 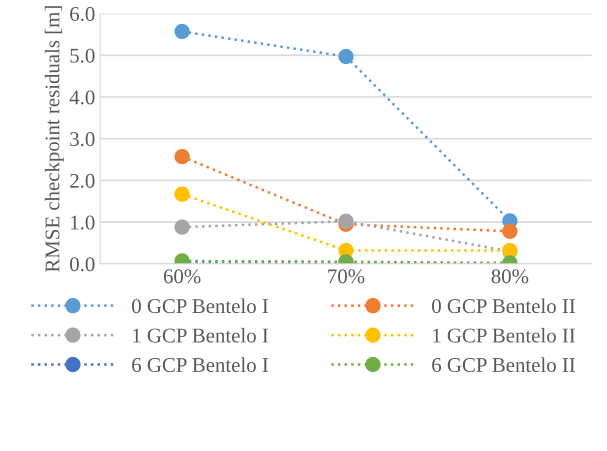 What do you see at coordinates (346, 276) in the screenshot?
I see `x-tick-label: 70%` at bounding box center [346, 276].